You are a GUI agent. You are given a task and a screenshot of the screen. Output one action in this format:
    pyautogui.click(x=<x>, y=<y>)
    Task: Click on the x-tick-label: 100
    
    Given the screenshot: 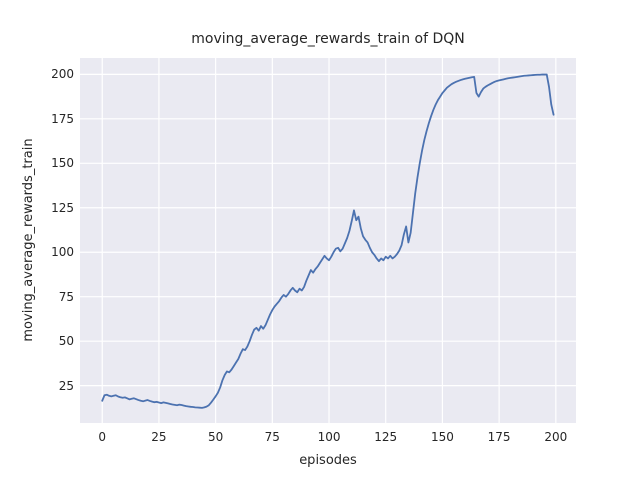 What is the action you would take?
    pyautogui.click(x=329, y=437)
    